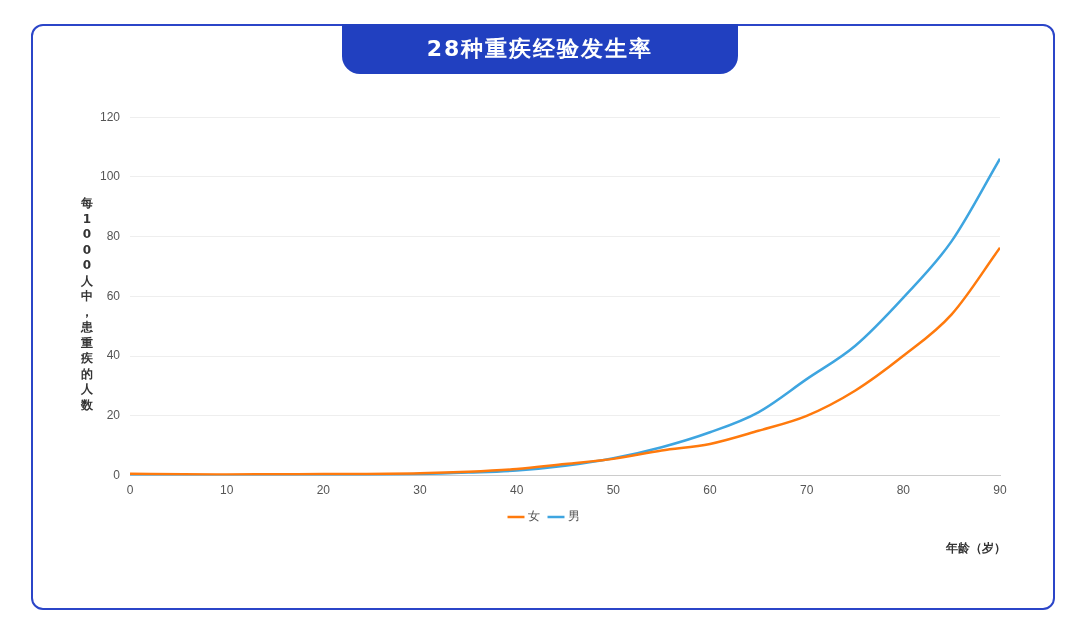  Describe the element at coordinates (227, 490) in the screenshot. I see `x-tick-label: 10` at that location.